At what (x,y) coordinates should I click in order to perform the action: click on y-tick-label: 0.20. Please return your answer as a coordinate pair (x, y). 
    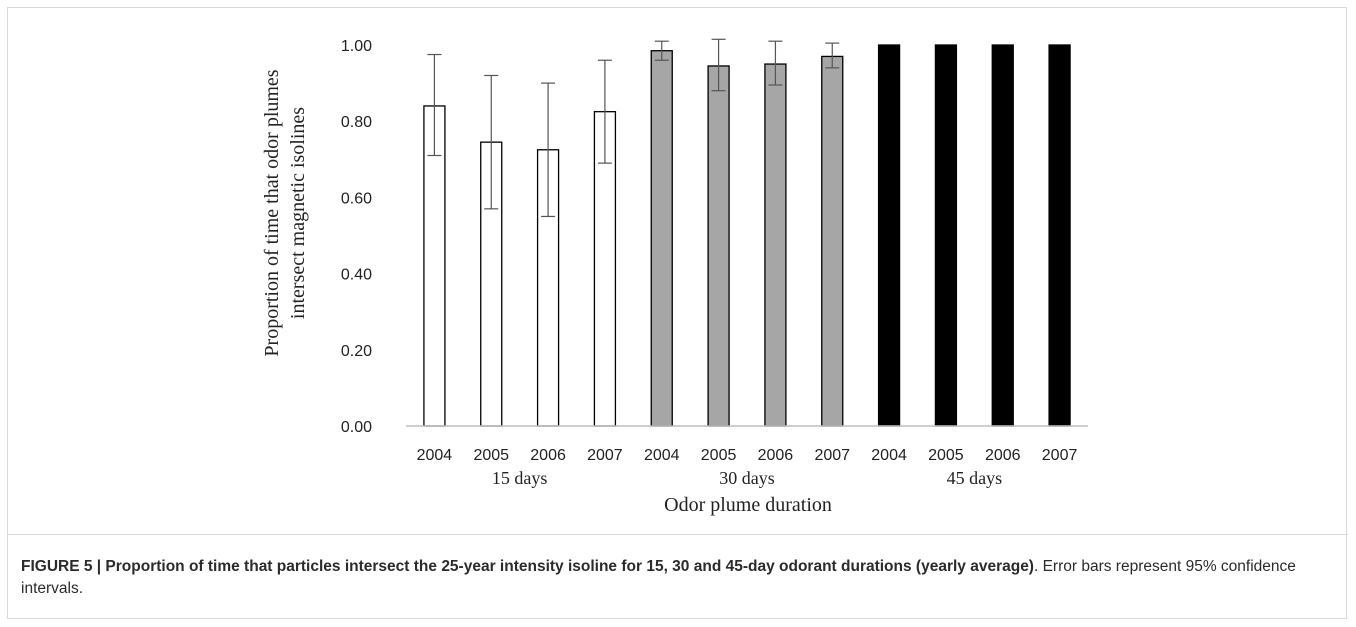
    Looking at the image, I should click on (356, 351).